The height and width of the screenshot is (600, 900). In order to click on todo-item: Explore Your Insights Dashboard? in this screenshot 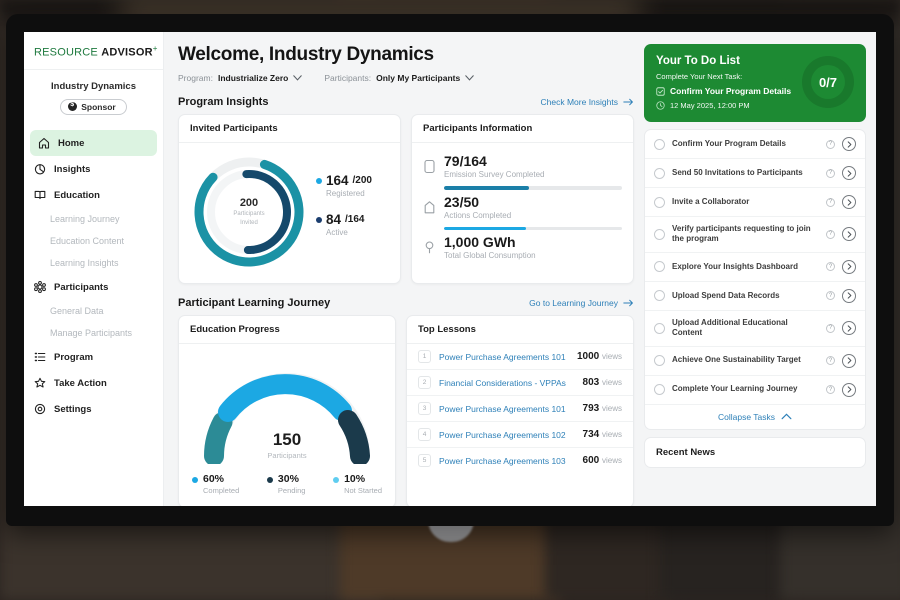, I will do `click(755, 267)`.